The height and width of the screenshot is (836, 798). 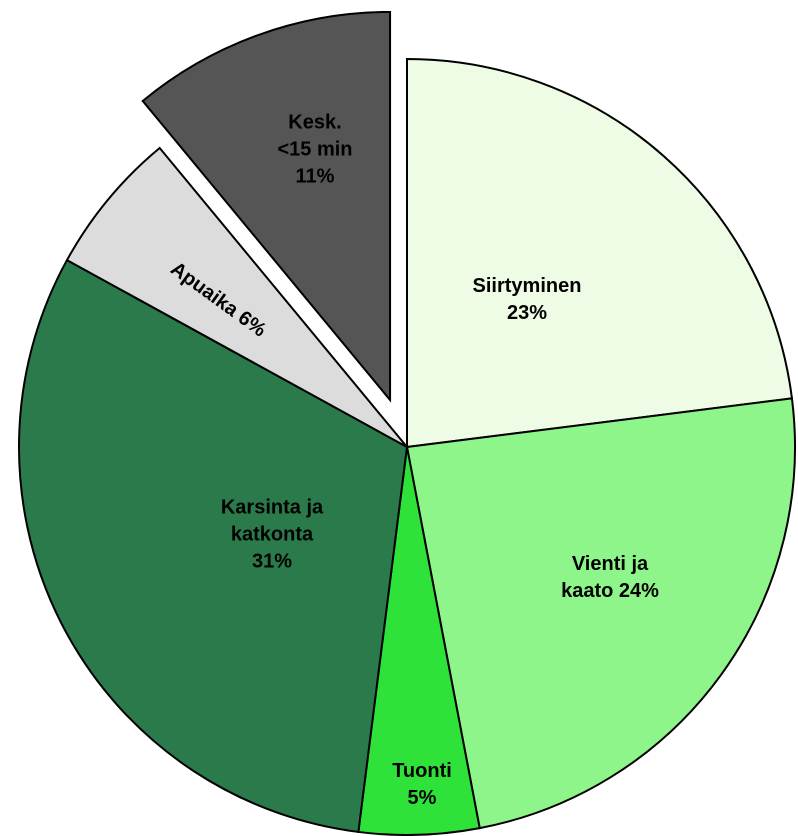 What do you see at coordinates (527, 299) in the screenshot?
I see `slice-label: Siirtyminen 23%` at bounding box center [527, 299].